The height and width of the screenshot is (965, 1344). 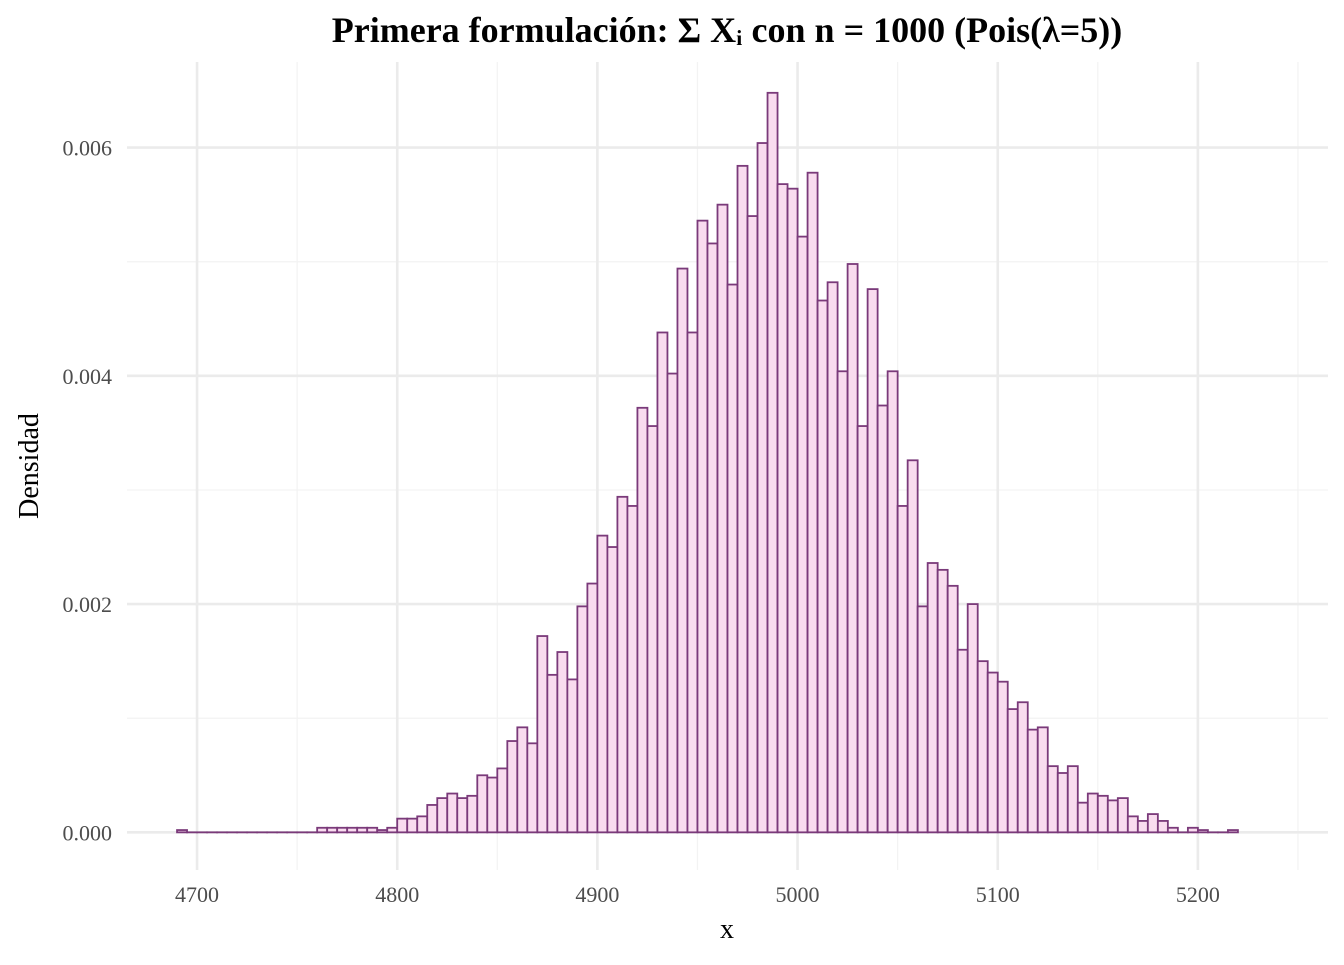 What do you see at coordinates (88, 832) in the screenshot?
I see `y-tick-label: 0.000` at bounding box center [88, 832].